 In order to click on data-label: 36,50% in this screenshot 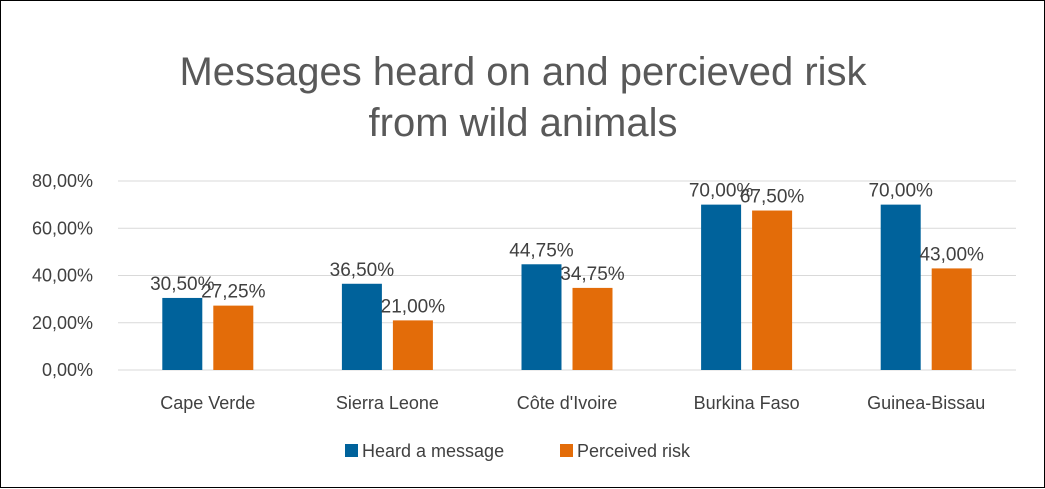, I will do `click(362, 270)`.